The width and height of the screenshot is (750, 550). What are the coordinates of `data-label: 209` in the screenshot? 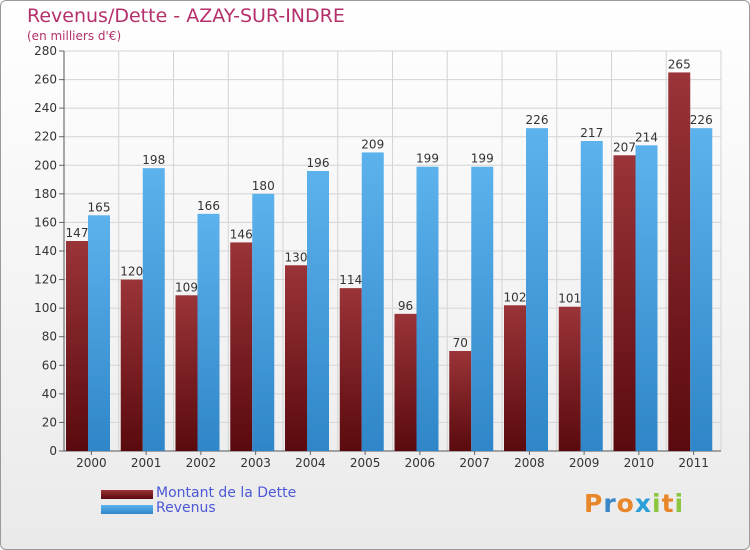 It's located at (372, 144).